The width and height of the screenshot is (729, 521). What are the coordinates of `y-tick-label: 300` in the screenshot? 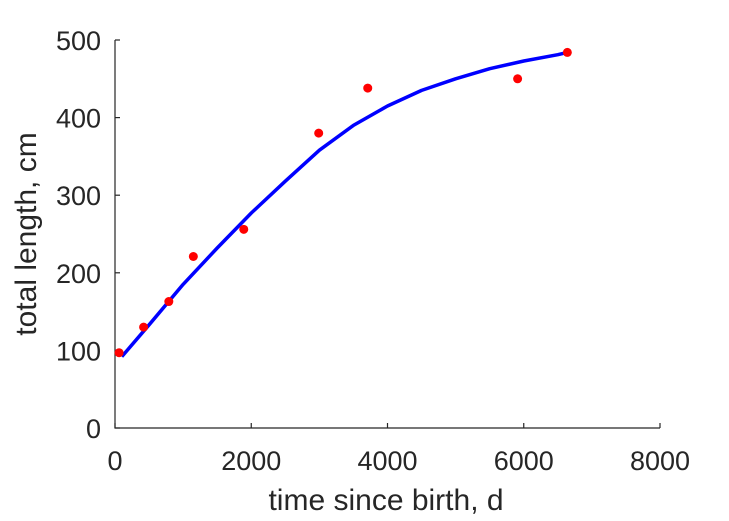 It's located at (78, 196).